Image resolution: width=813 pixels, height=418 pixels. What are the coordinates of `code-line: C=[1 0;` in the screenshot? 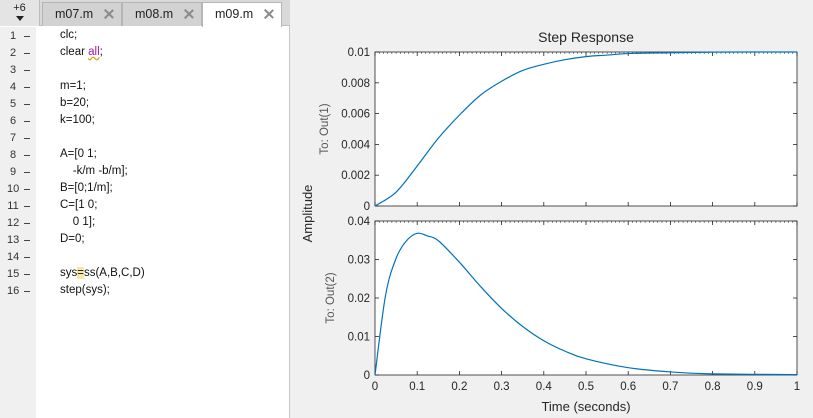 It's located at (78, 205).